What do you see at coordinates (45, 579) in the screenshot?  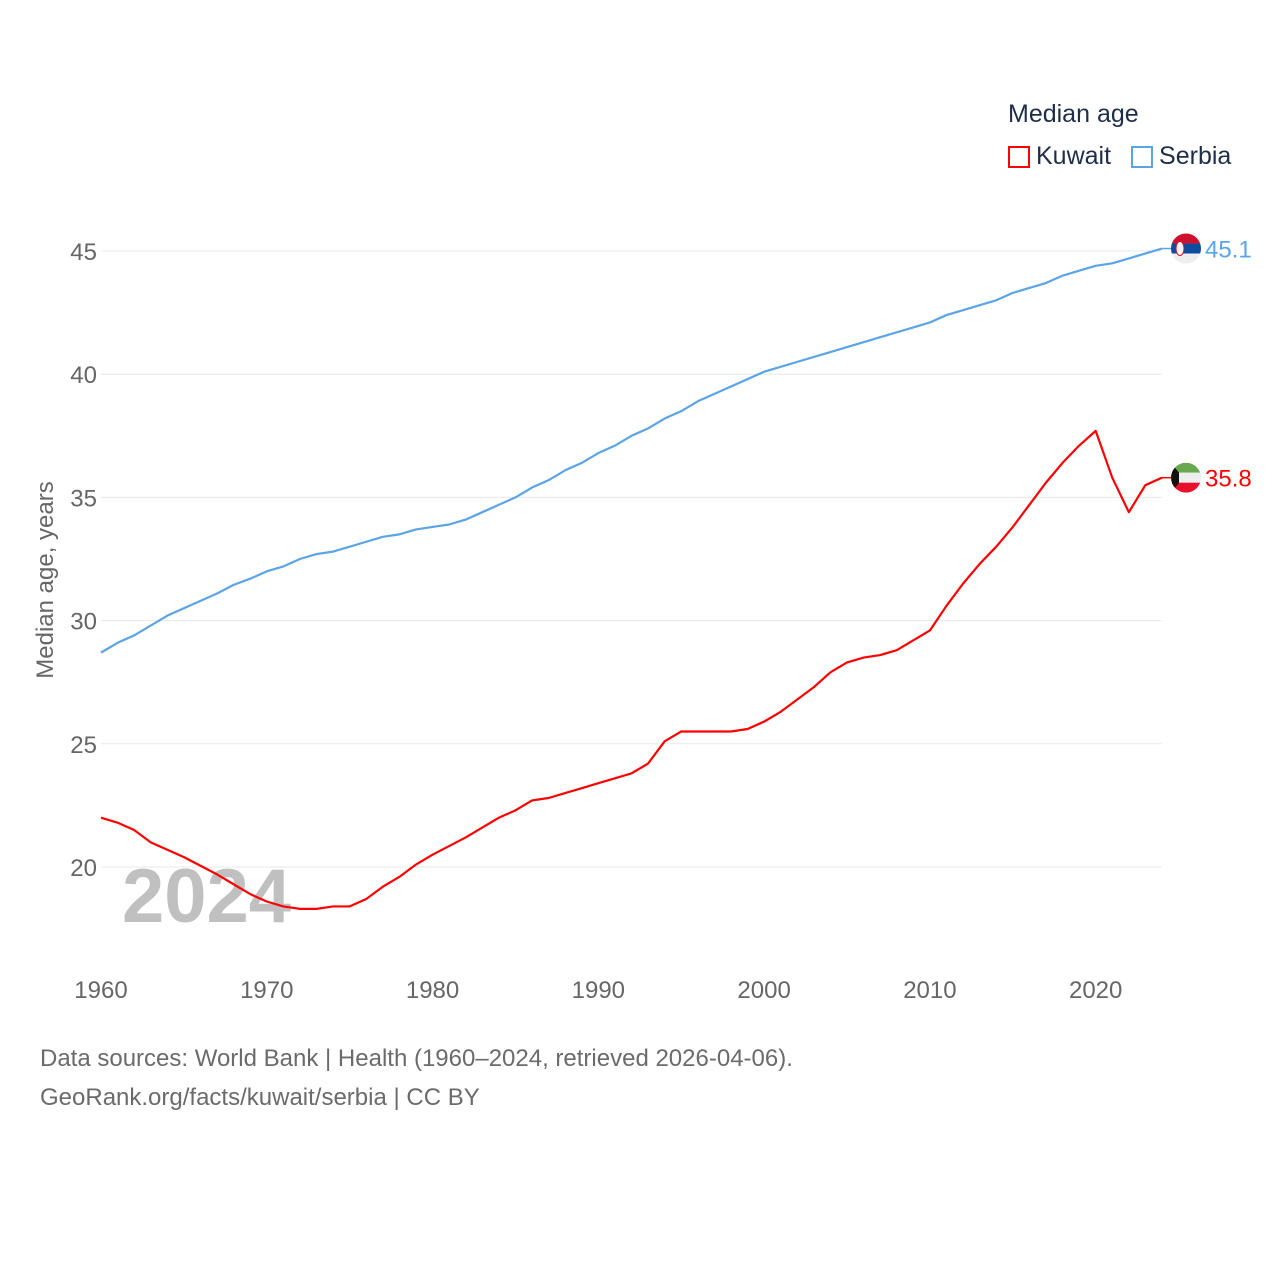 I see `y-axis-label: Median age, years` at bounding box center [45, 579].